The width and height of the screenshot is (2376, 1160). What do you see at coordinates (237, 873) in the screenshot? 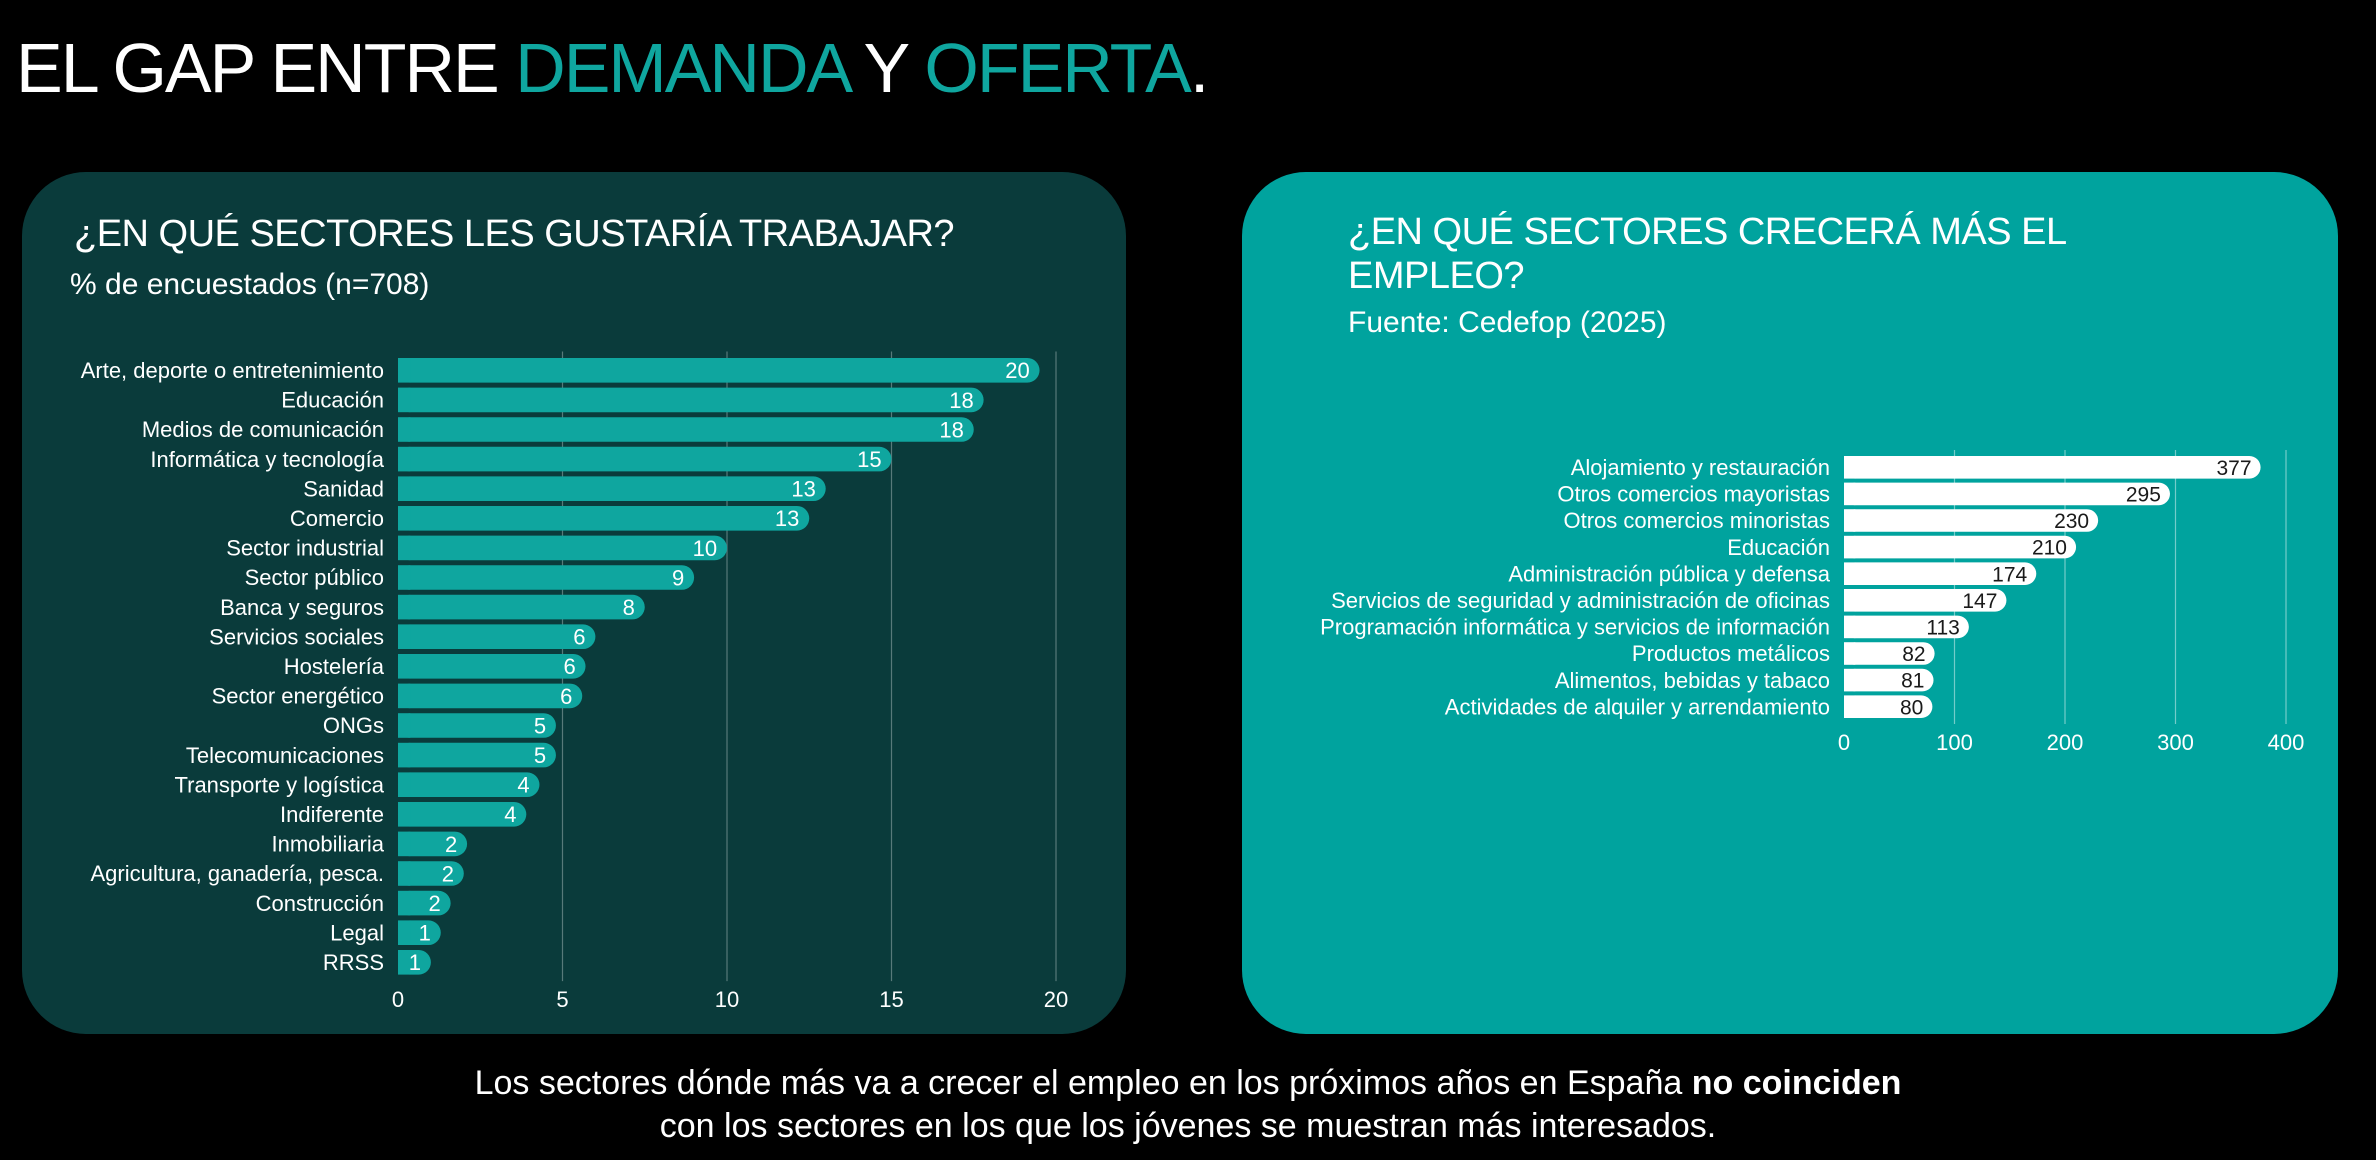
I see `category-label: Agricultura, ganadería, pesca.` at bounding box center [237, 873].